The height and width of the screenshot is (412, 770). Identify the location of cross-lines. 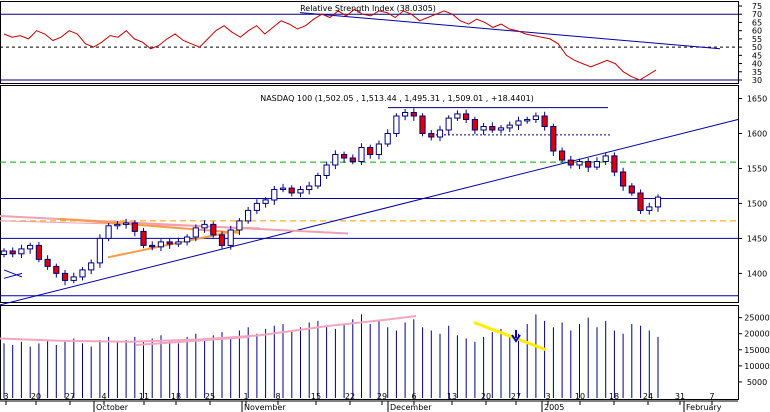
(13, 274).